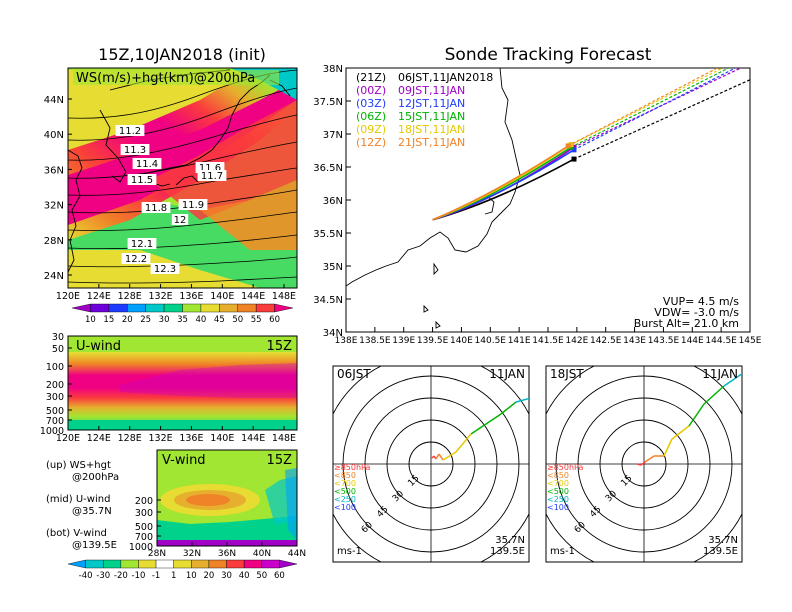 Image resolution: width=792 pixels, height=612 pixels. I want to click on hodograph-level-label: <250, so click(345, 499).